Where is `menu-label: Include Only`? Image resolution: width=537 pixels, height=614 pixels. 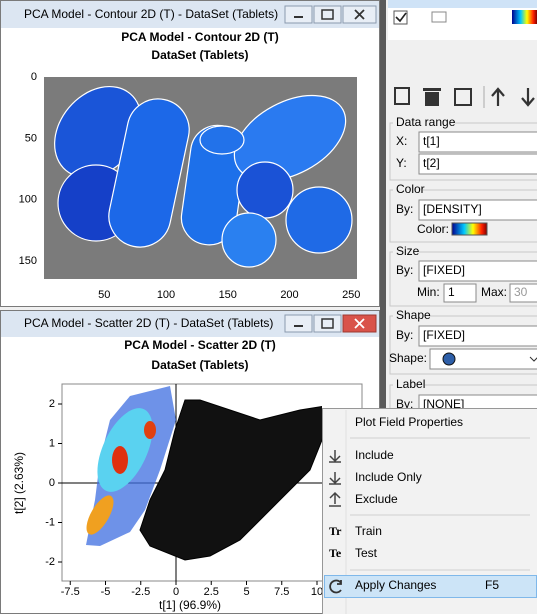 menu-label: Include Only is located at coordinates (388, 477).